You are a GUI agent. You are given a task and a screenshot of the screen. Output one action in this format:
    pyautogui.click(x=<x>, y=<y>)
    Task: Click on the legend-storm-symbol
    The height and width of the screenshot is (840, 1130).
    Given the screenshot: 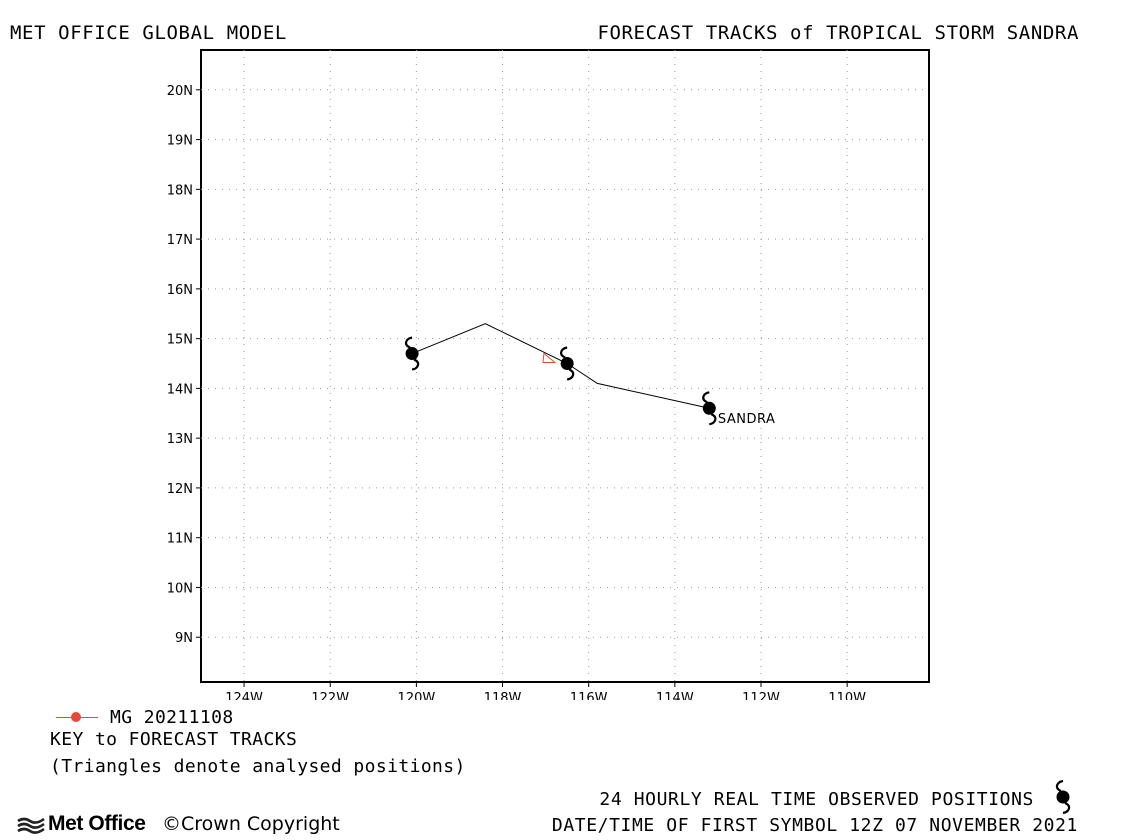 What is the action you would take?
    pyautogui.click(x=1063, y=797)
    